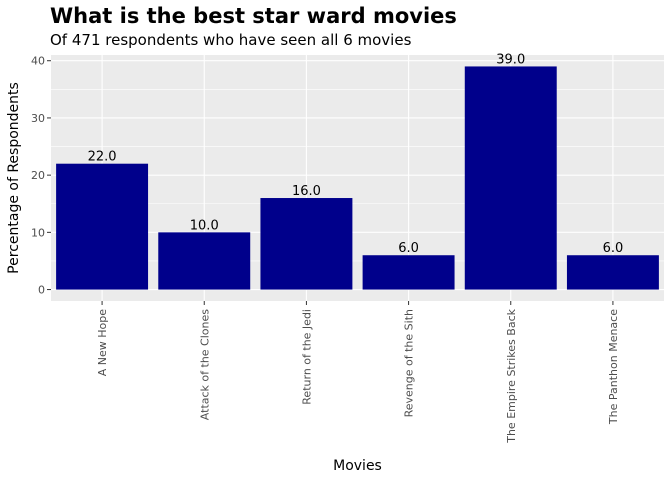  What do you see at coordinates (409, 363) in the screenshot?
I see `x-tick-label: Revenge of the Sith` at bounding box center [409, 363].